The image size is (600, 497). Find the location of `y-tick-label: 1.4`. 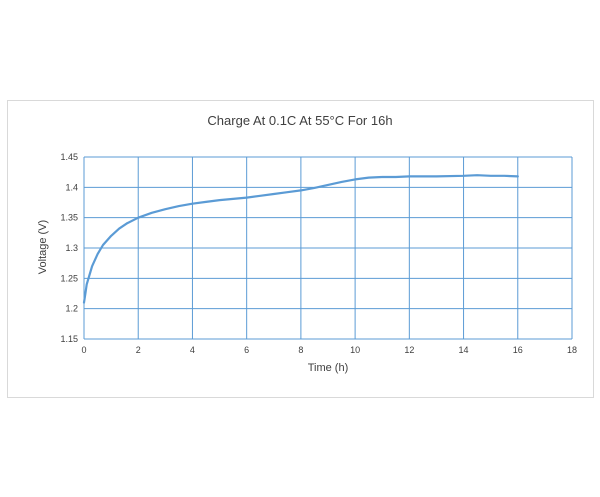

y-tick-label: 1.4 is located at coordinates (71, 187).